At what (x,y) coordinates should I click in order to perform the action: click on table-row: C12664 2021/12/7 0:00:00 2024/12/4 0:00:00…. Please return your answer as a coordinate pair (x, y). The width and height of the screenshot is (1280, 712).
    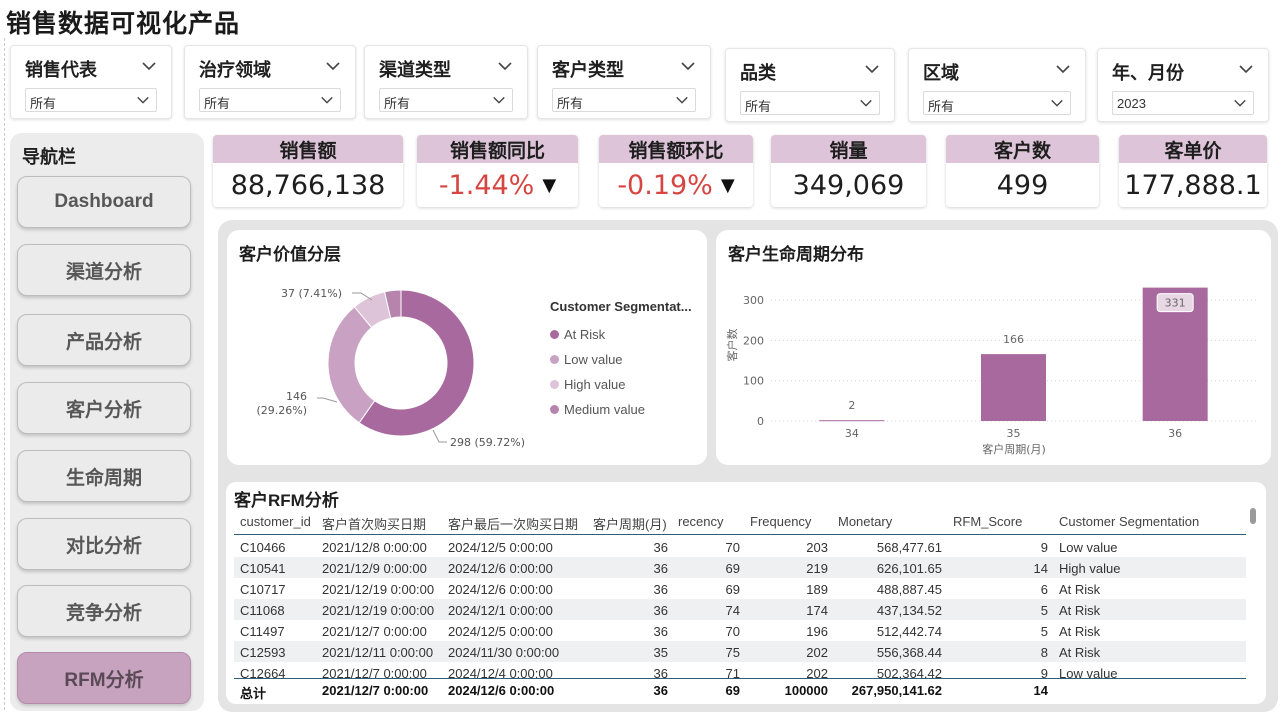
    Looking at the image, I should click on (740, 672).